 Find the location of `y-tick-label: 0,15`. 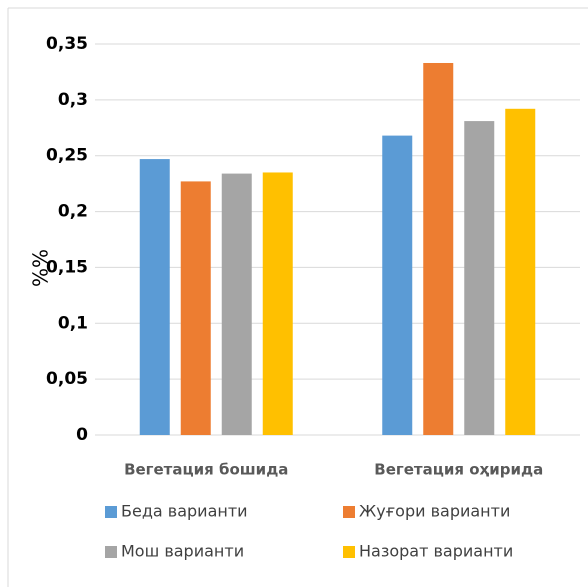

y-tick-label: 0,15 is located at coordinates (67, 267).